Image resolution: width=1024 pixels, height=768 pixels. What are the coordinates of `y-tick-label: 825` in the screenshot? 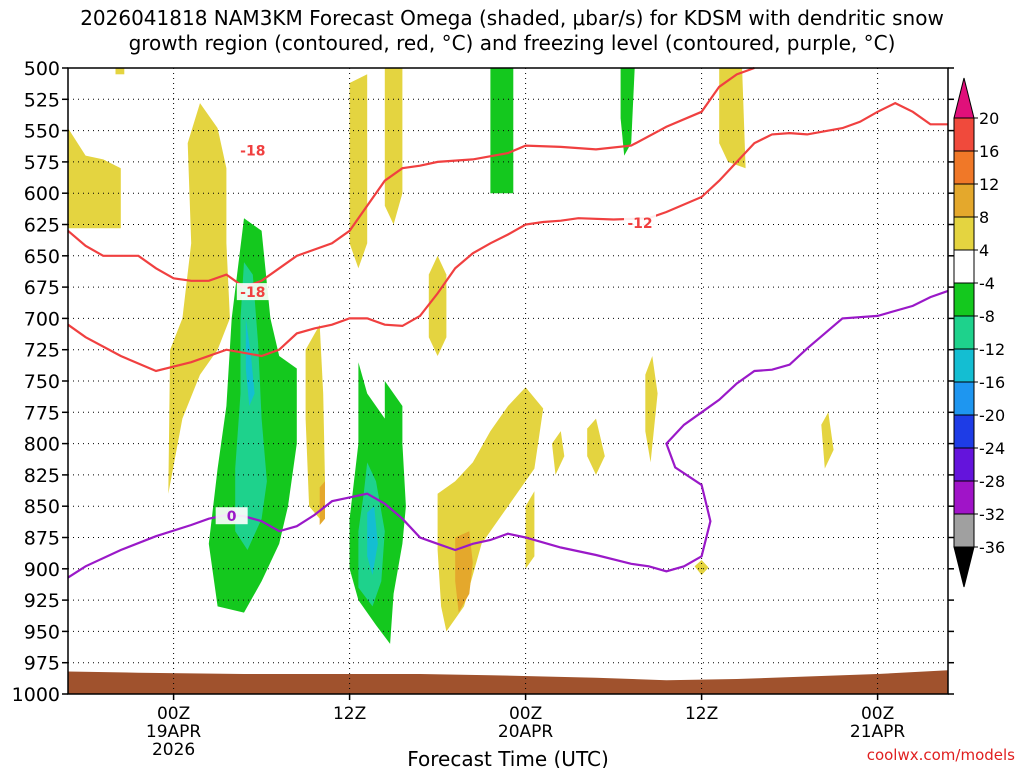 It's located at (42, 476).